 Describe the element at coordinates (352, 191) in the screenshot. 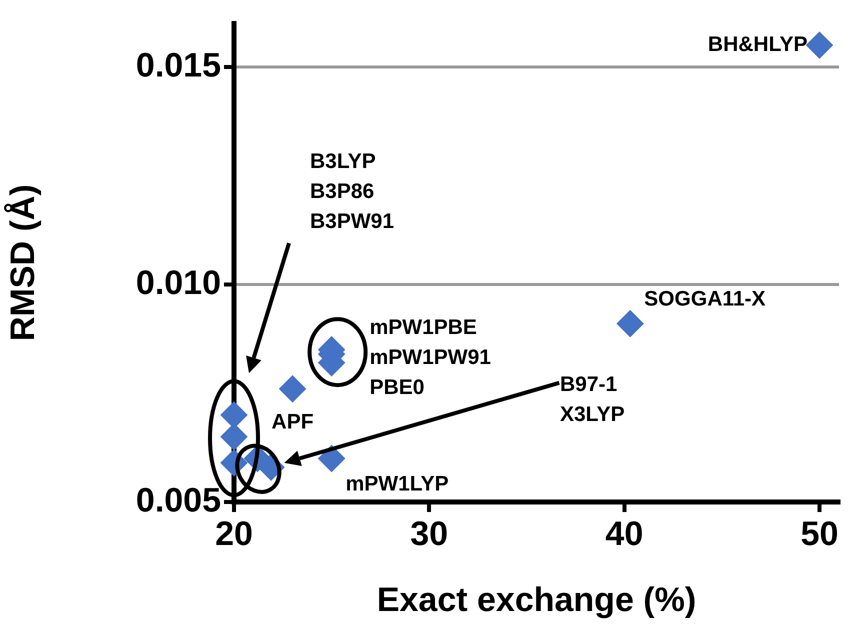

I see `annotation: B3LYP B3P86 B3PW91` at that location.